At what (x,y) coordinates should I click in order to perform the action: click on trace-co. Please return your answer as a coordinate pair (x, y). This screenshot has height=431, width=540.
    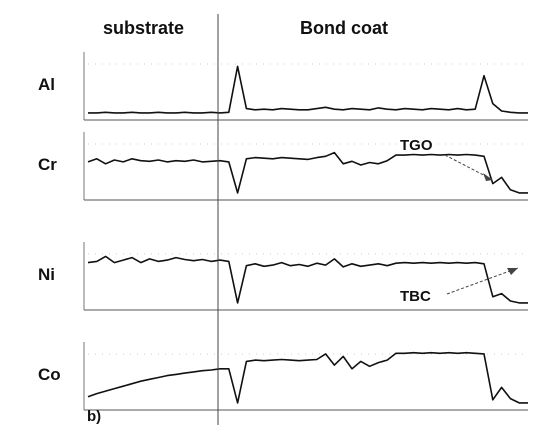
    Looking at the image, I should click on (307, 377).